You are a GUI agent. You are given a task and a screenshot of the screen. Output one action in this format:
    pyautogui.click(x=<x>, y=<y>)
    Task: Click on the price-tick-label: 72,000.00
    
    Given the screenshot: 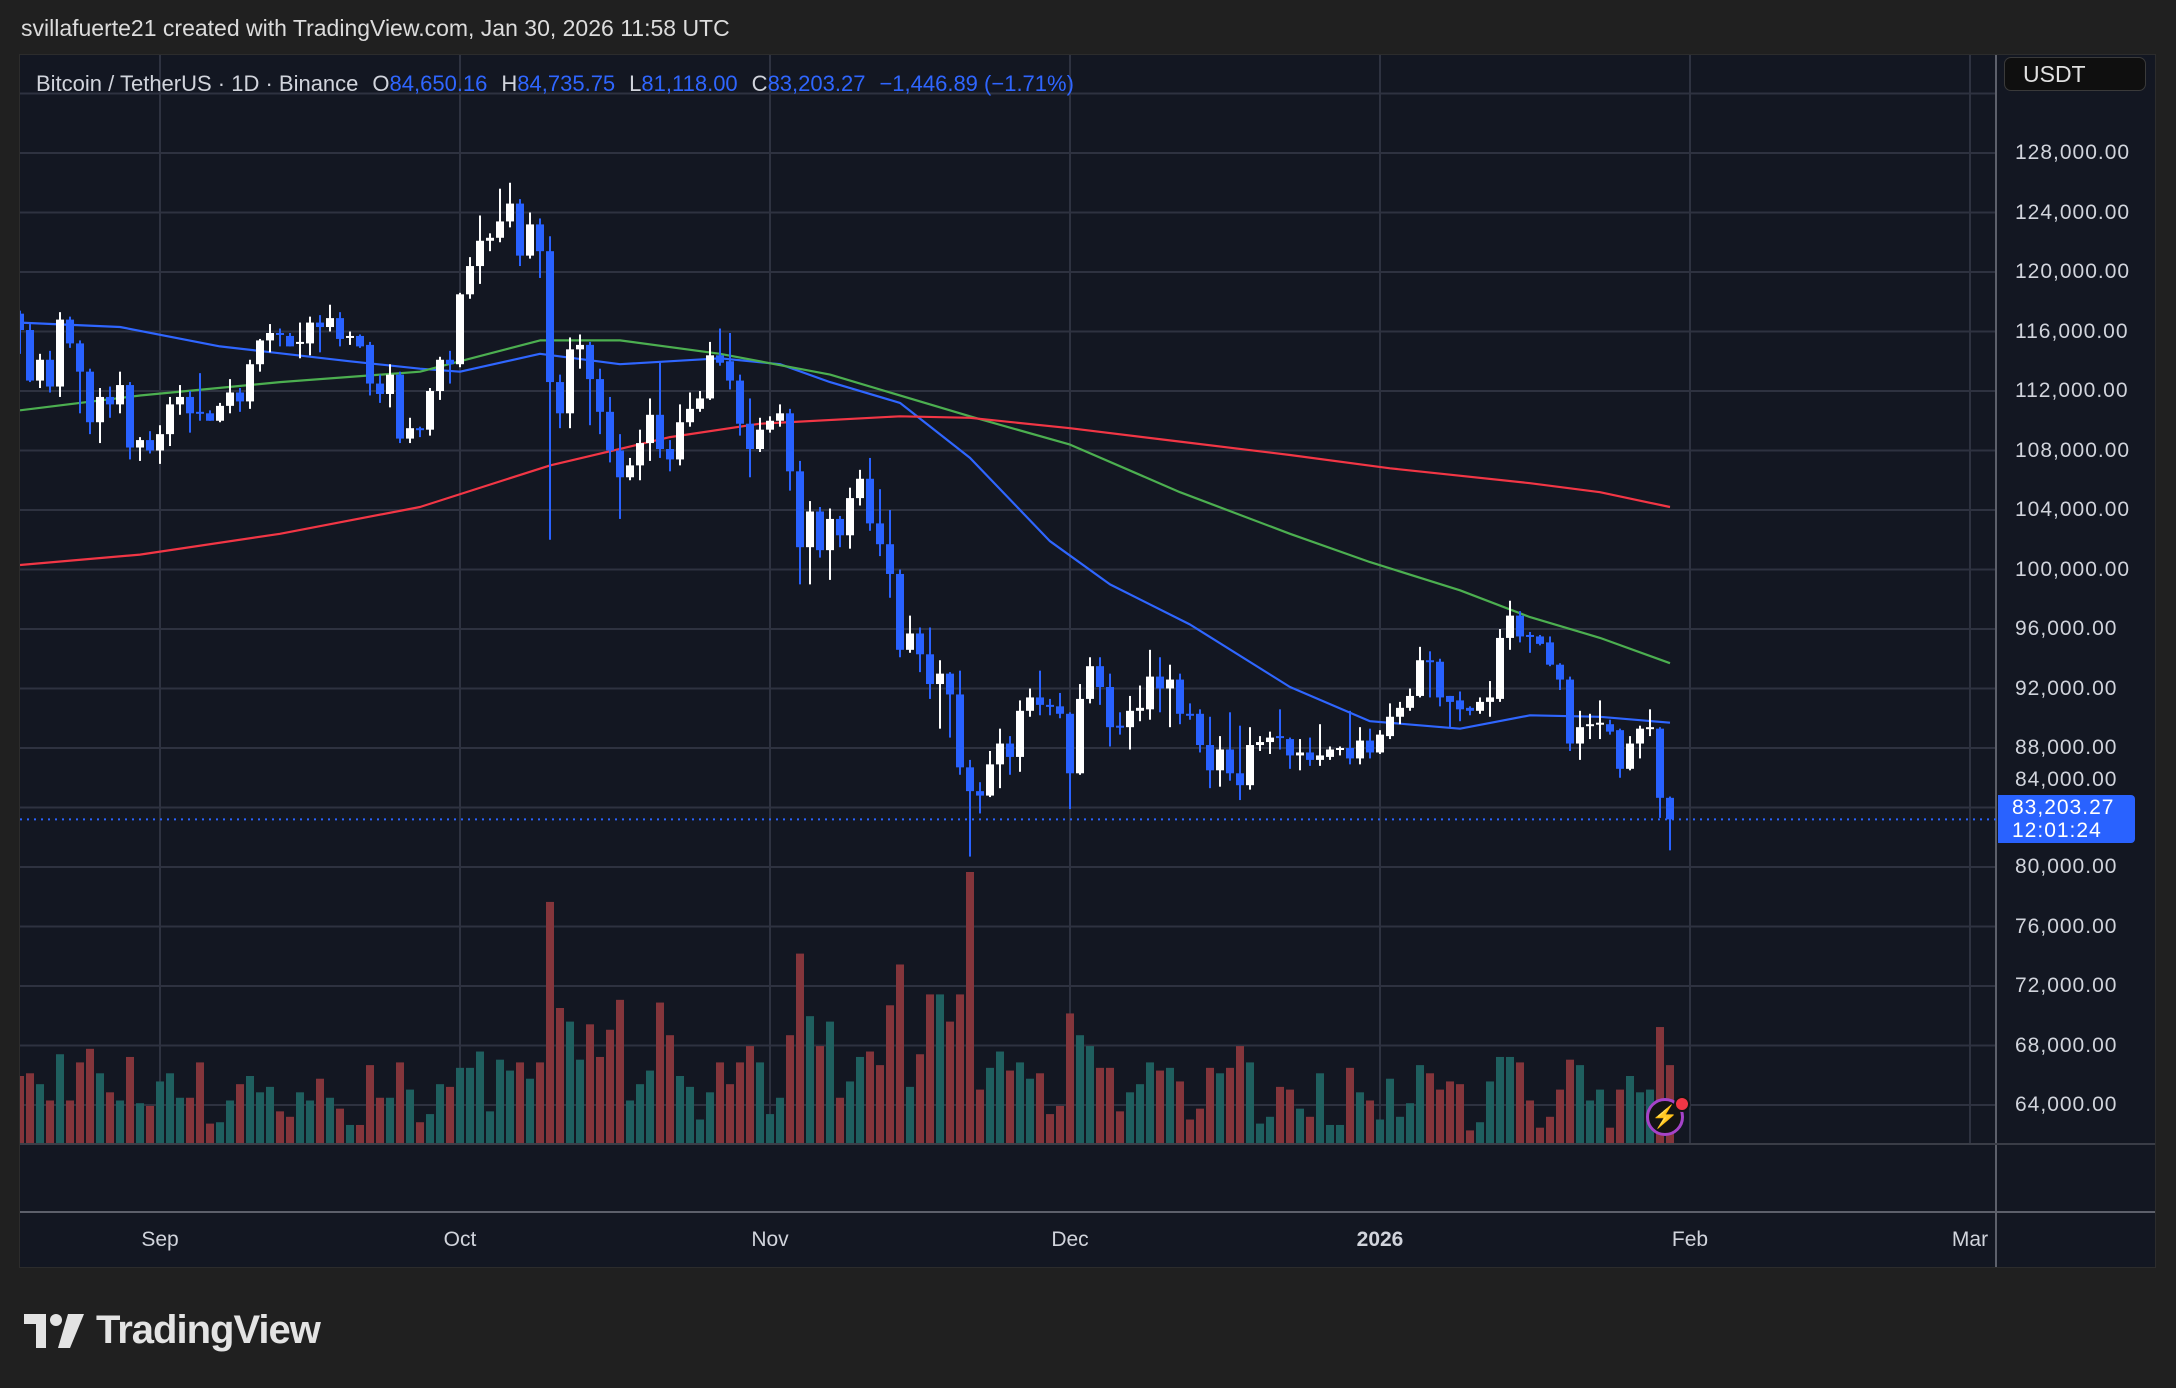 What is the action you would take?
    pyautogui.click(x=2066, y=985)
    